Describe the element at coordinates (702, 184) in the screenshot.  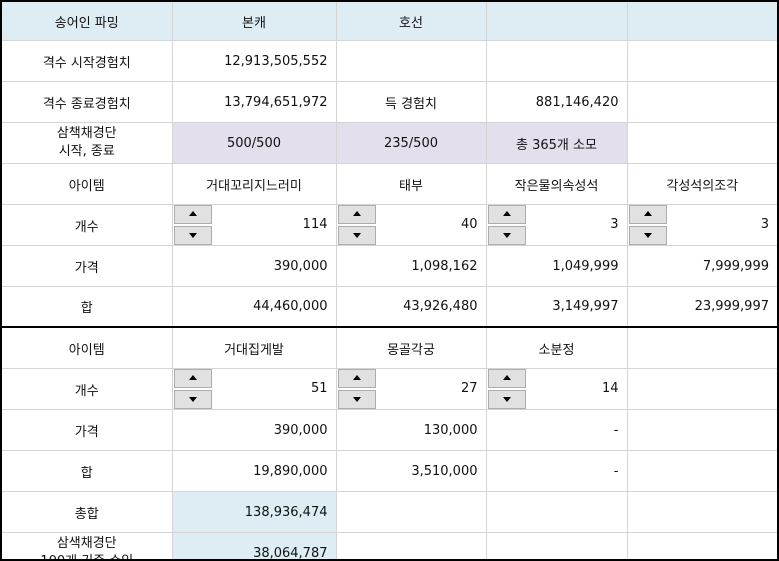
I see `t1-item-name: 각성석의조각` at that location.